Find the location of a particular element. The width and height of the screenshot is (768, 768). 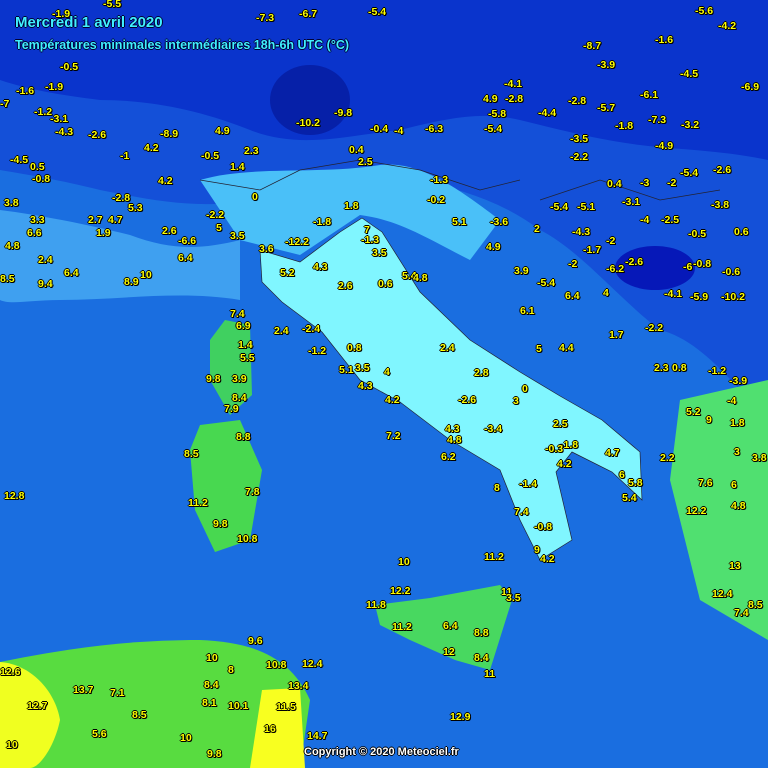

temperature-value: 11.5 is located at coordinates (286, 707).